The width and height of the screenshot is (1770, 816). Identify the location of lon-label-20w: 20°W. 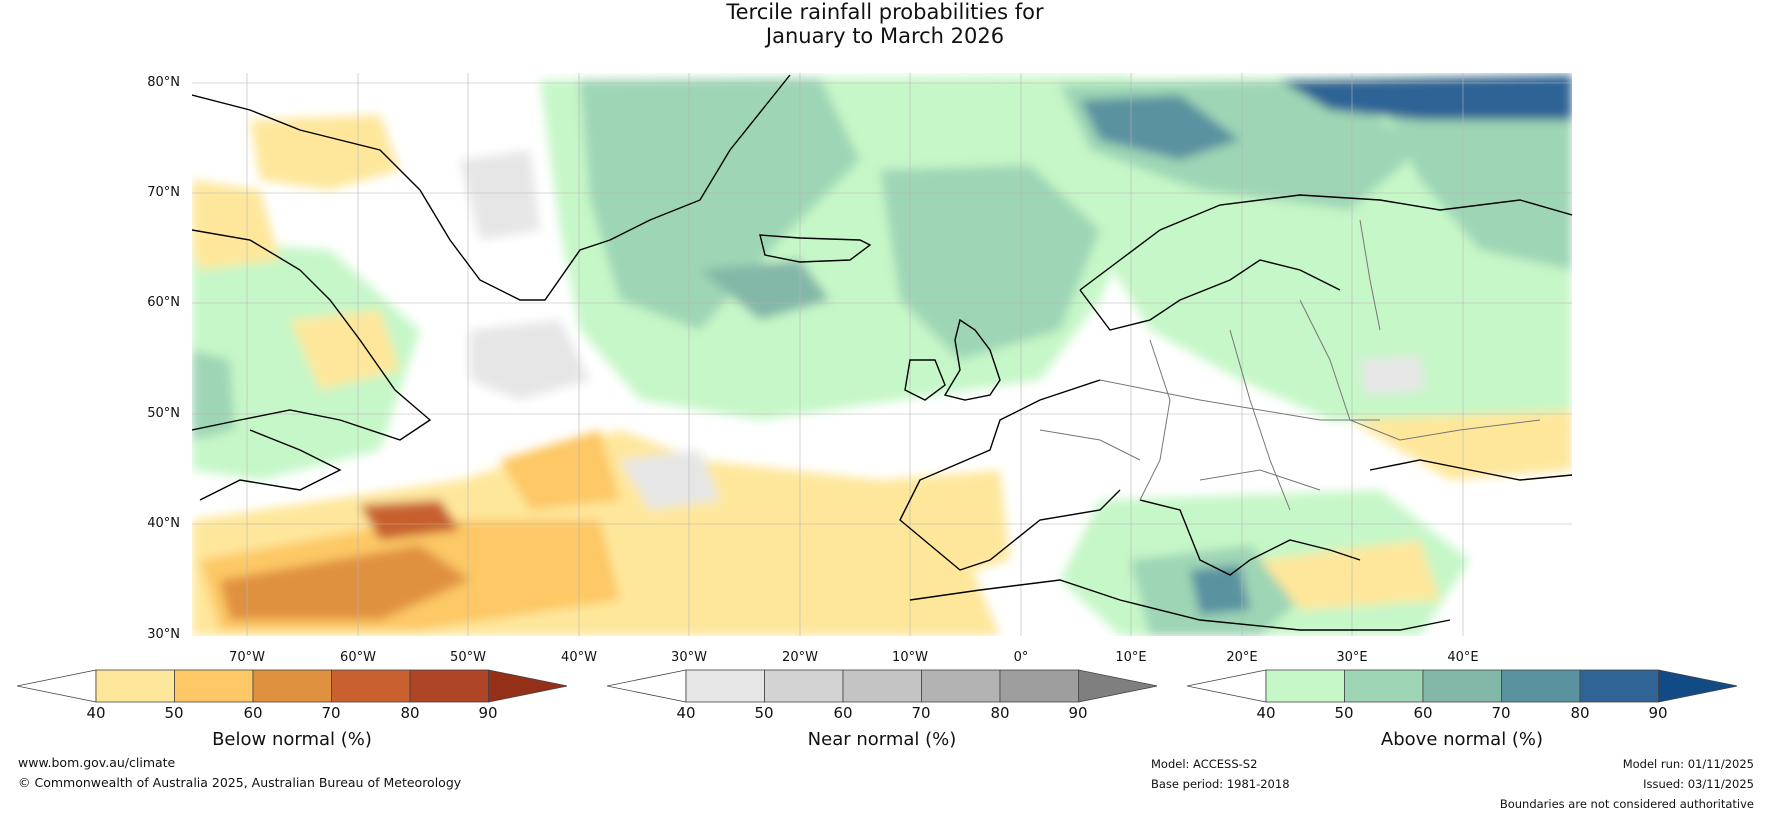
(800, 657).